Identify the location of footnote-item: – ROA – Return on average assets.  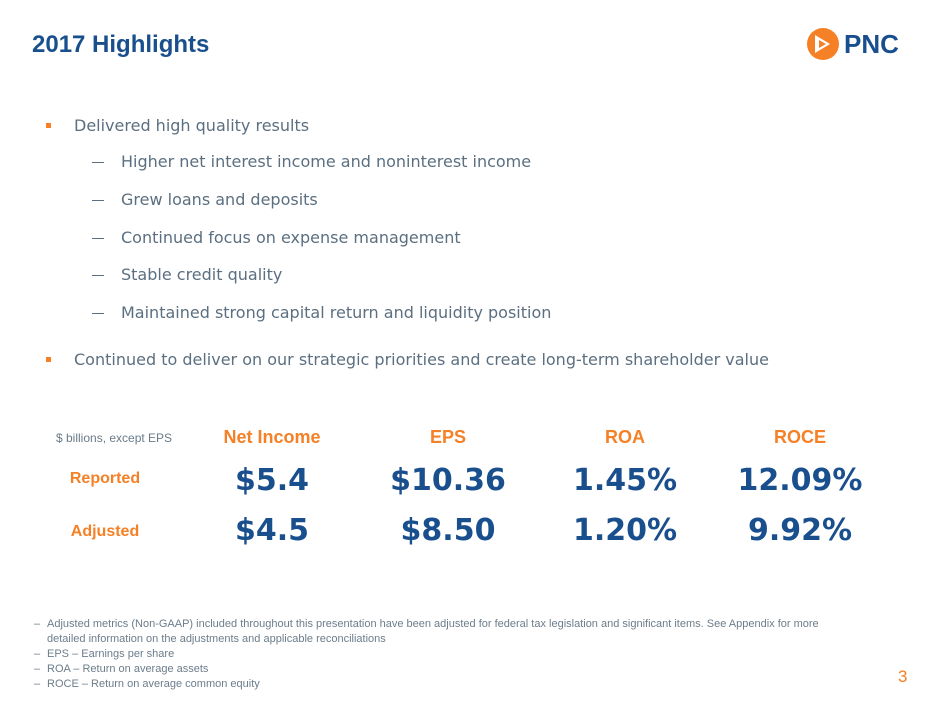
(426, 669).